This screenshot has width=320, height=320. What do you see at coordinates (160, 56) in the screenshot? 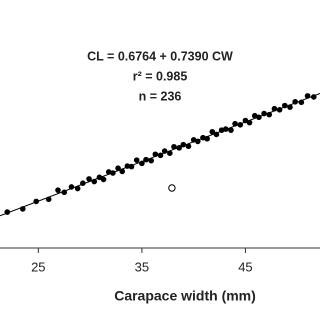
I see `equation: CL = 0.6764 + 0.7390 CW` at bounding box center [160, 56].